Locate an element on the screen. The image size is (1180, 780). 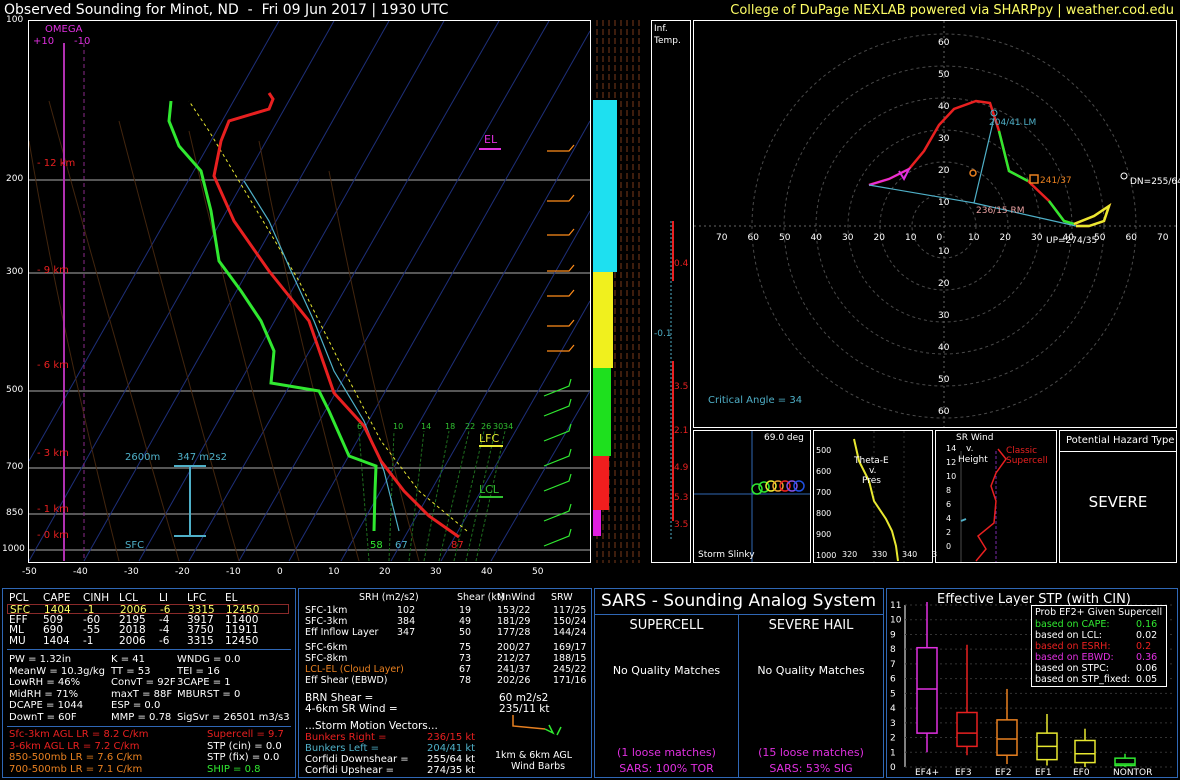
kin-cell: 245/22 is located at coordinates (570, 669).